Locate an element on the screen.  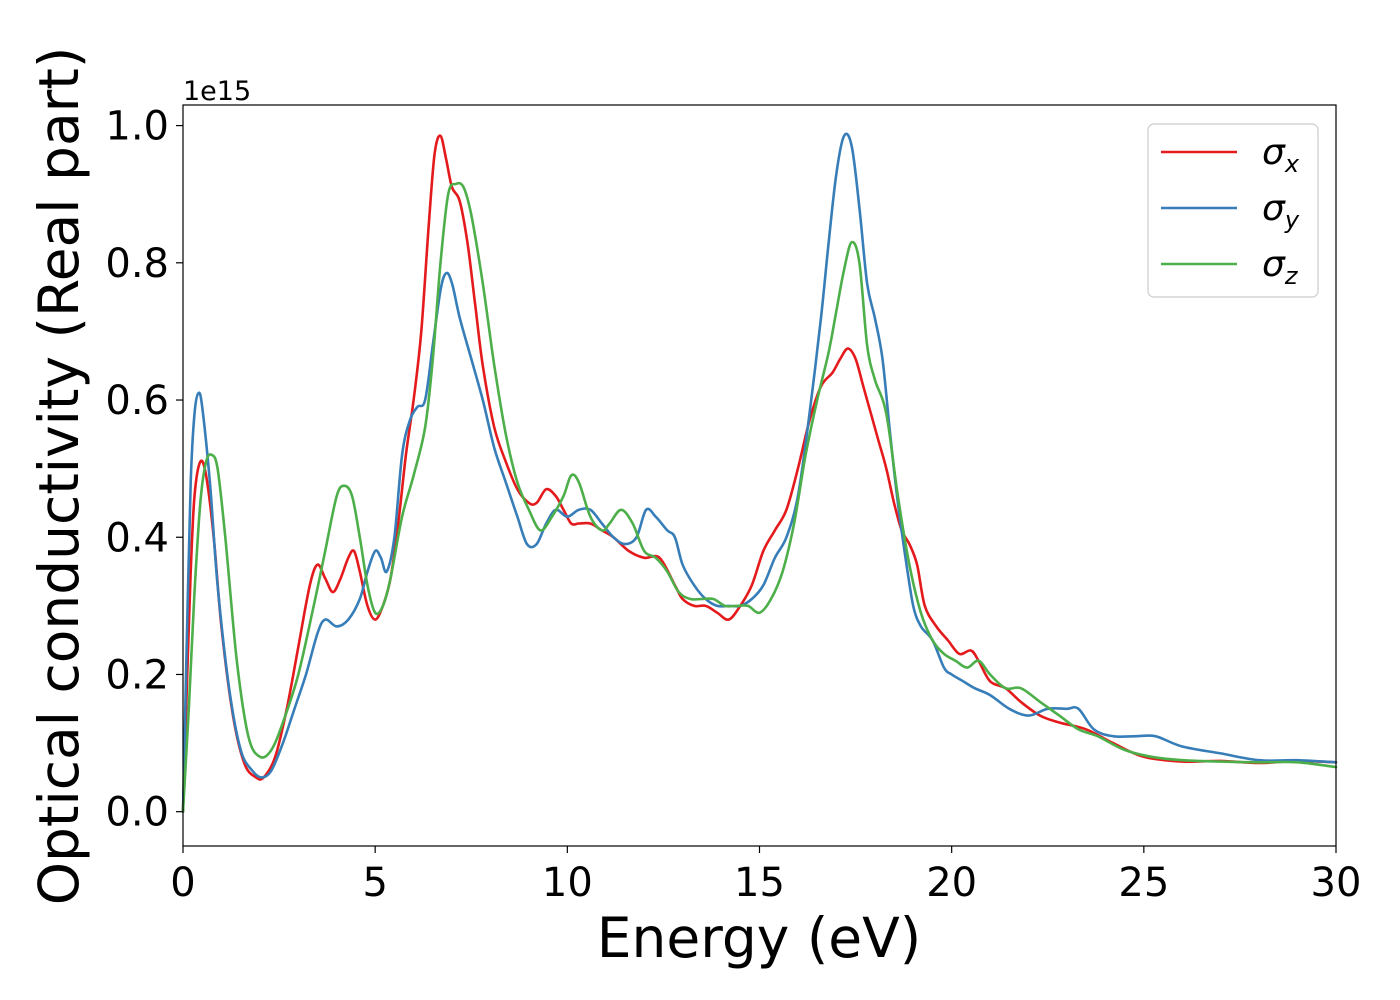
x-tick-label: 30 is located at coordinates (1336, 883).